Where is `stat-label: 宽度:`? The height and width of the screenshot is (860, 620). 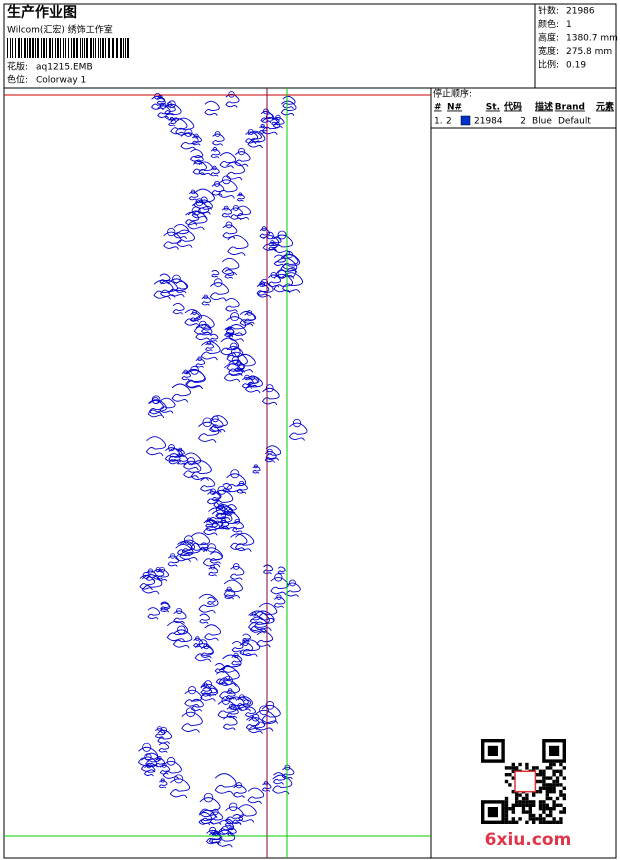
stat-label: 宽度: is located at coordinates (548, 51).